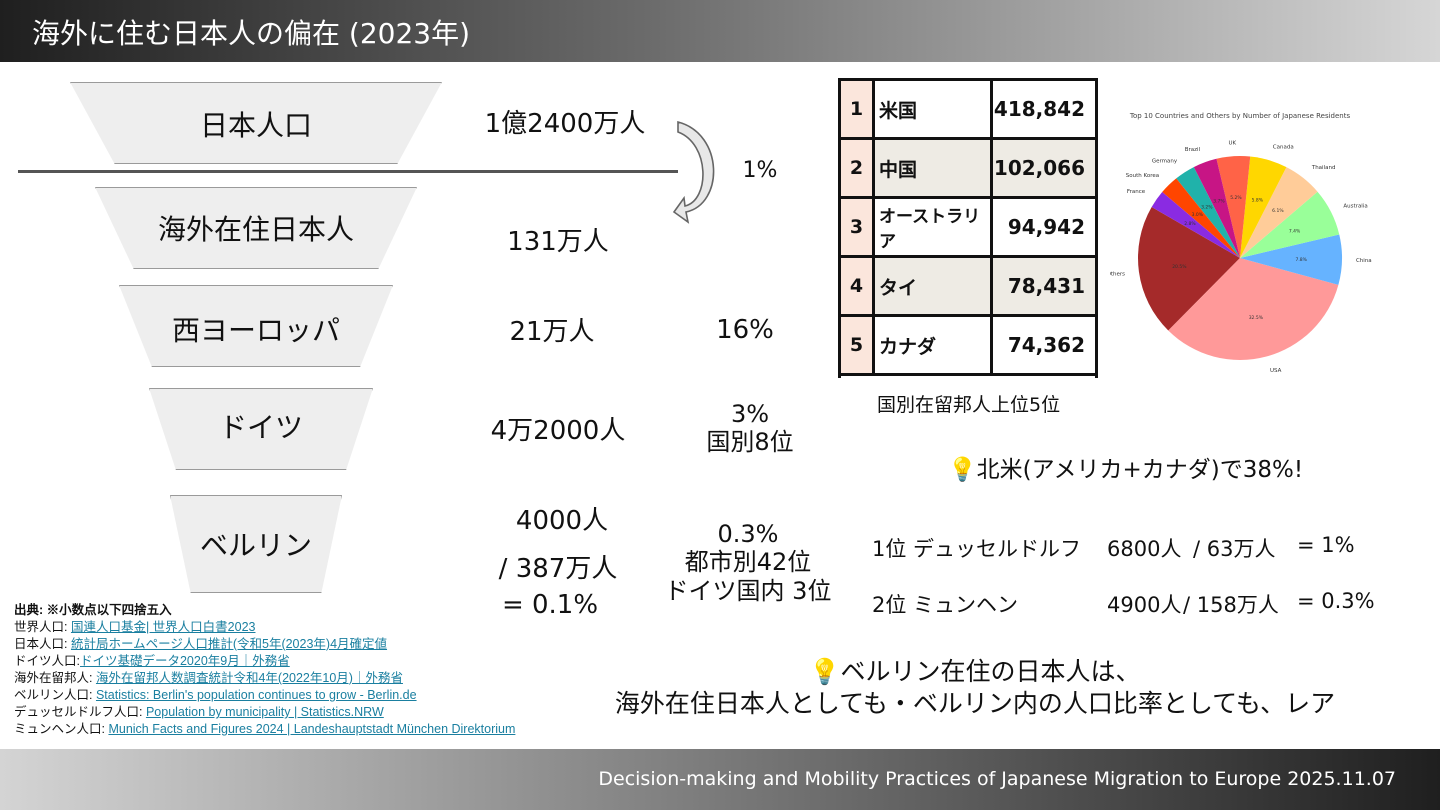 This screenshot has height=810, width=1440. What do you see at coordinates (1198, 215) in the screenshot?
I see `pie-percent-label: 3.0%` at bounding box center [1198, 215].